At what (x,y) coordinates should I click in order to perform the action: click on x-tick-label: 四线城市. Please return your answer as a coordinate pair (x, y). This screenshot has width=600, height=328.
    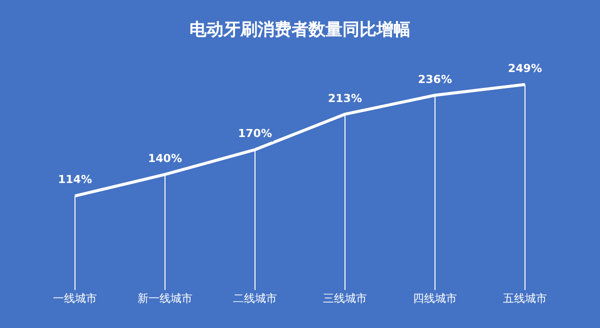
    Looking at the image, I should click on (435, 298).